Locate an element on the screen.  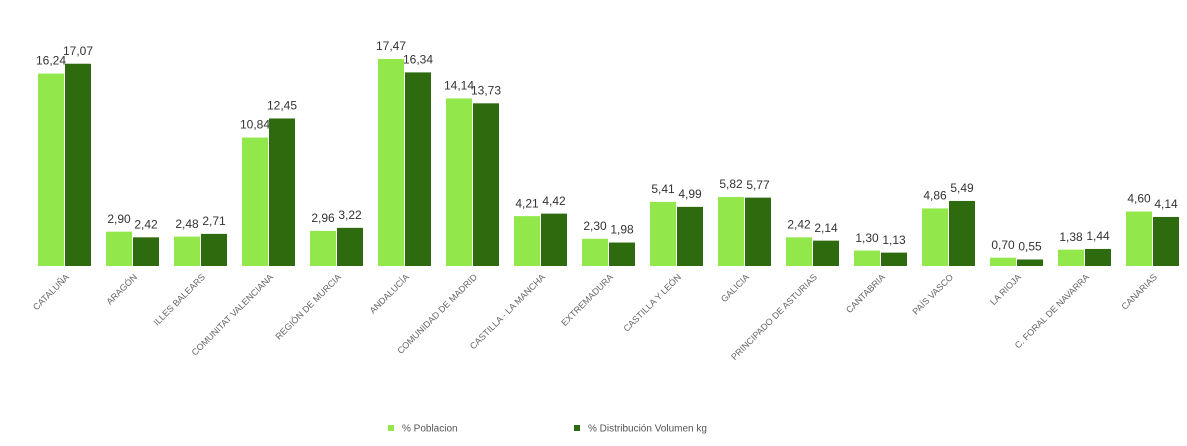
data-label: 1,98 is located at coordinates (622, 230).